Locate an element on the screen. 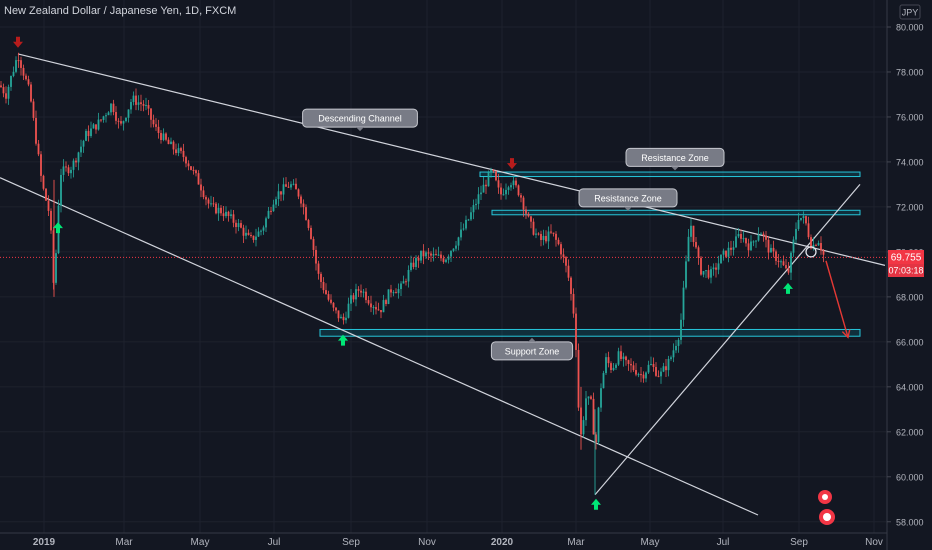 The width and height of the screenshot is (932, 550). event-markers is located at coordinates (826, 507).